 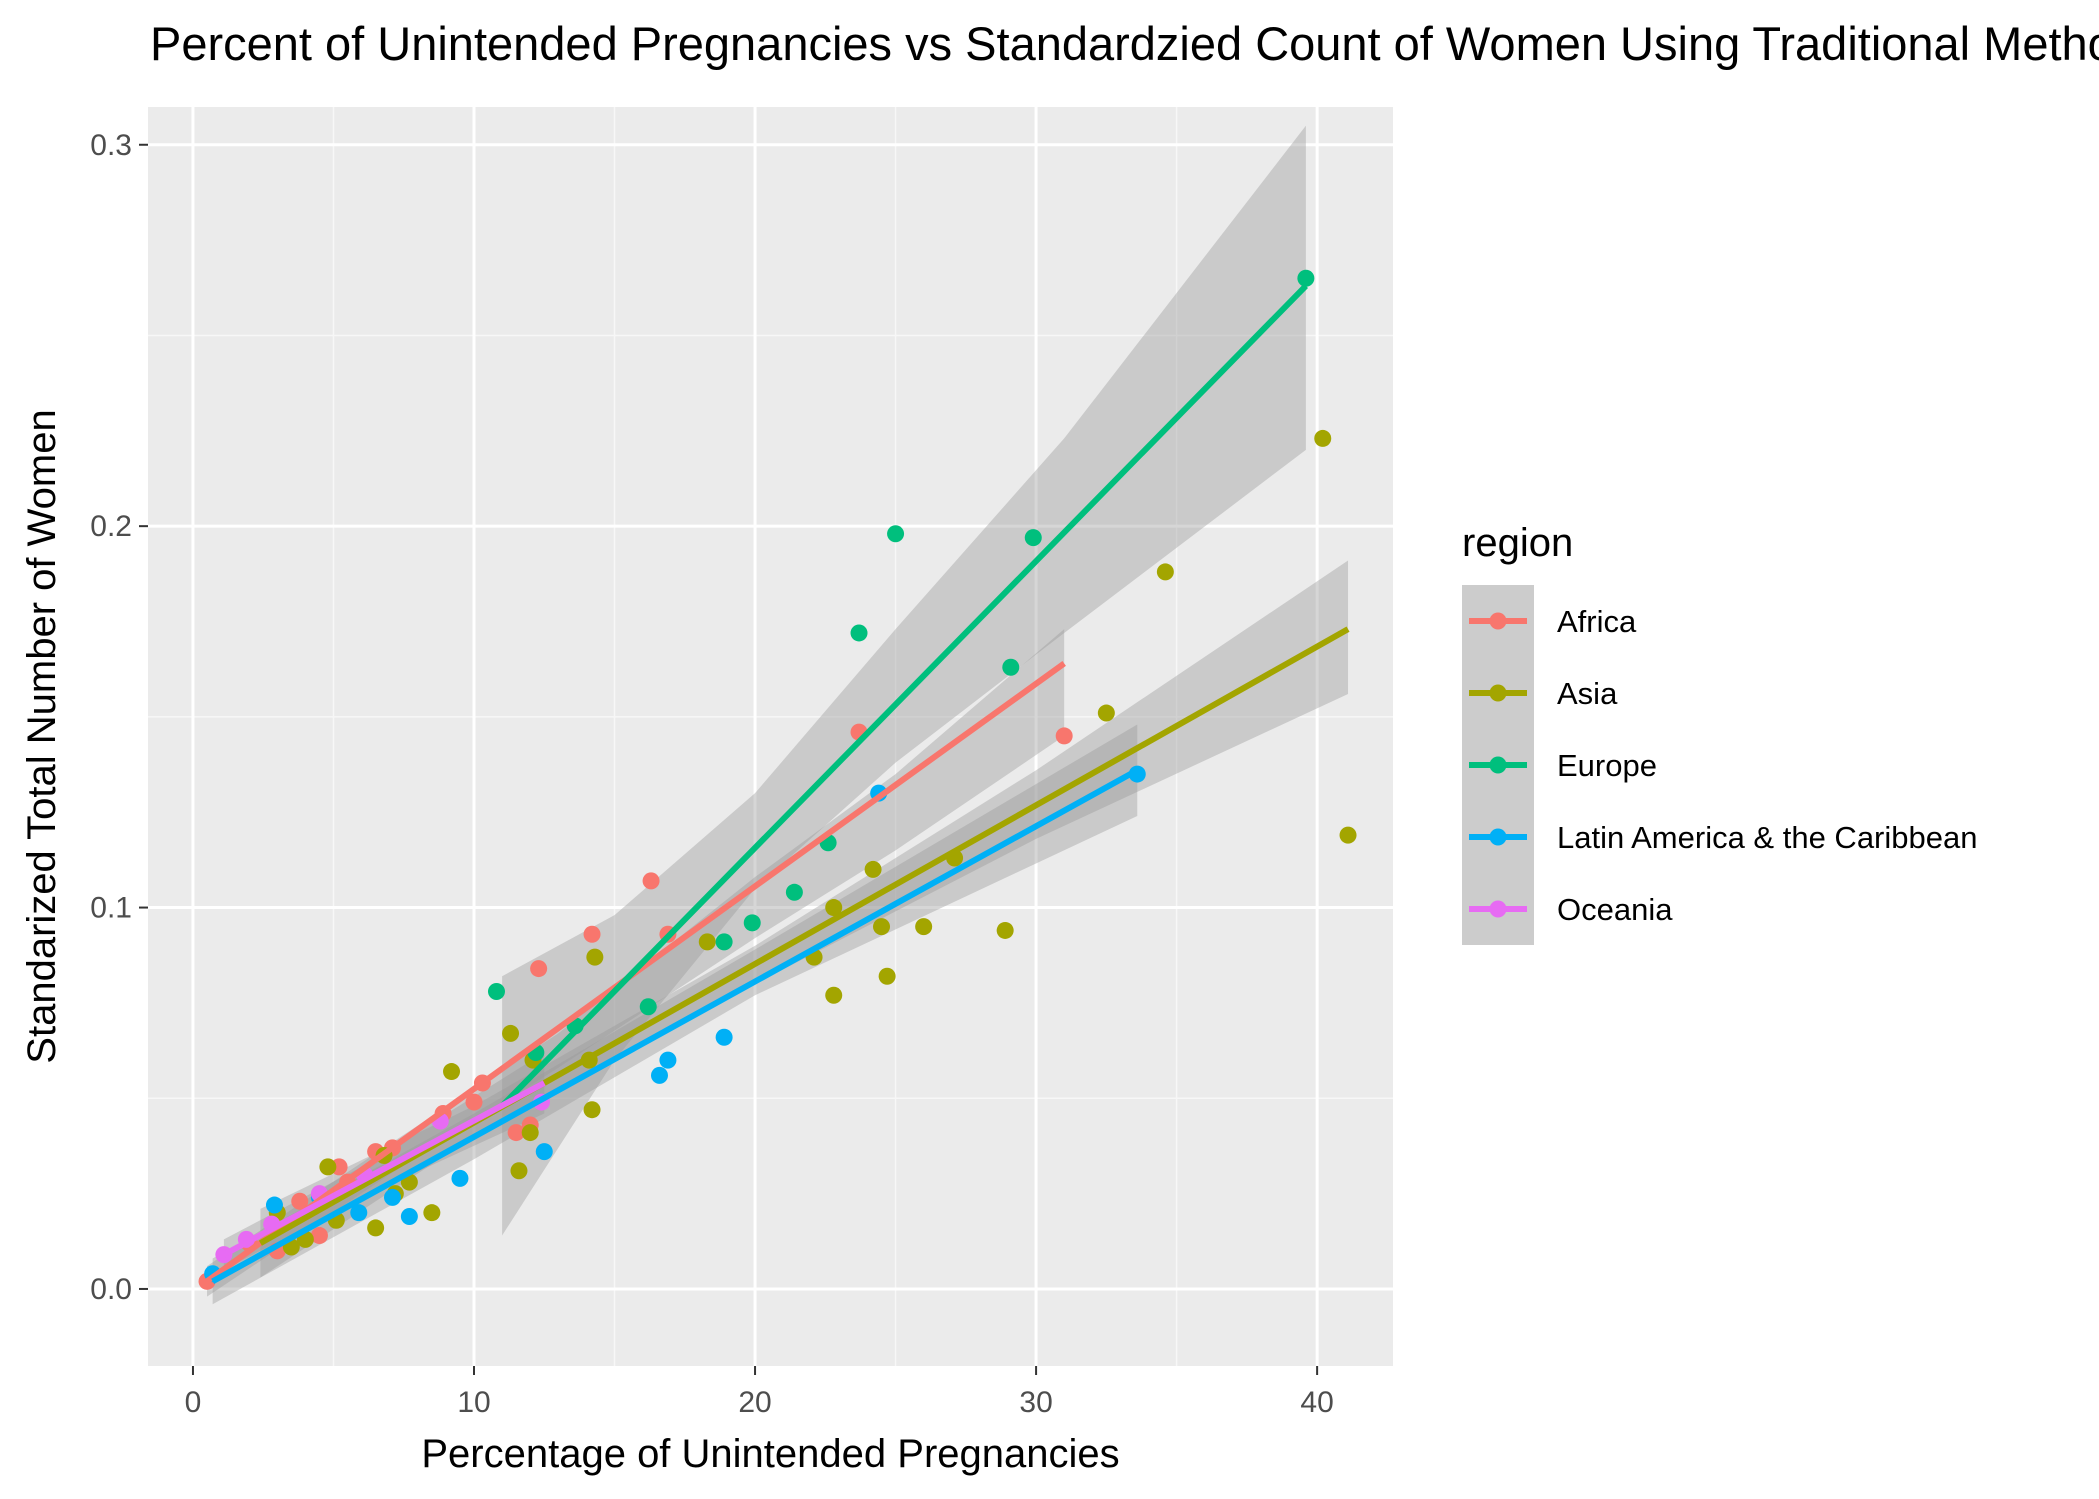 I want to click on y-tick-label: 0.3, so click(x=111, y=145).